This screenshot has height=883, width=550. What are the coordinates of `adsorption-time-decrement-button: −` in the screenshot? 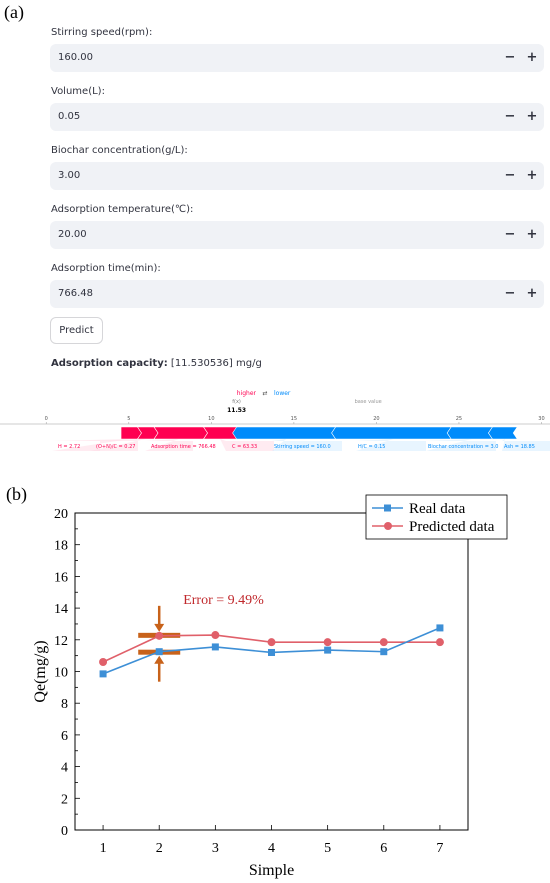 It's located at (510, 293).